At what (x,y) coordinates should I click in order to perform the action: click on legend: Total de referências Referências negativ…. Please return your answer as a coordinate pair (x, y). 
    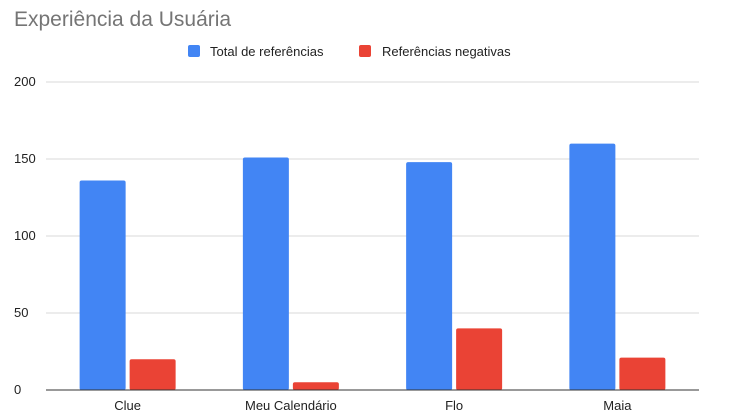
    Looking at the image, I should click on (349, 51).